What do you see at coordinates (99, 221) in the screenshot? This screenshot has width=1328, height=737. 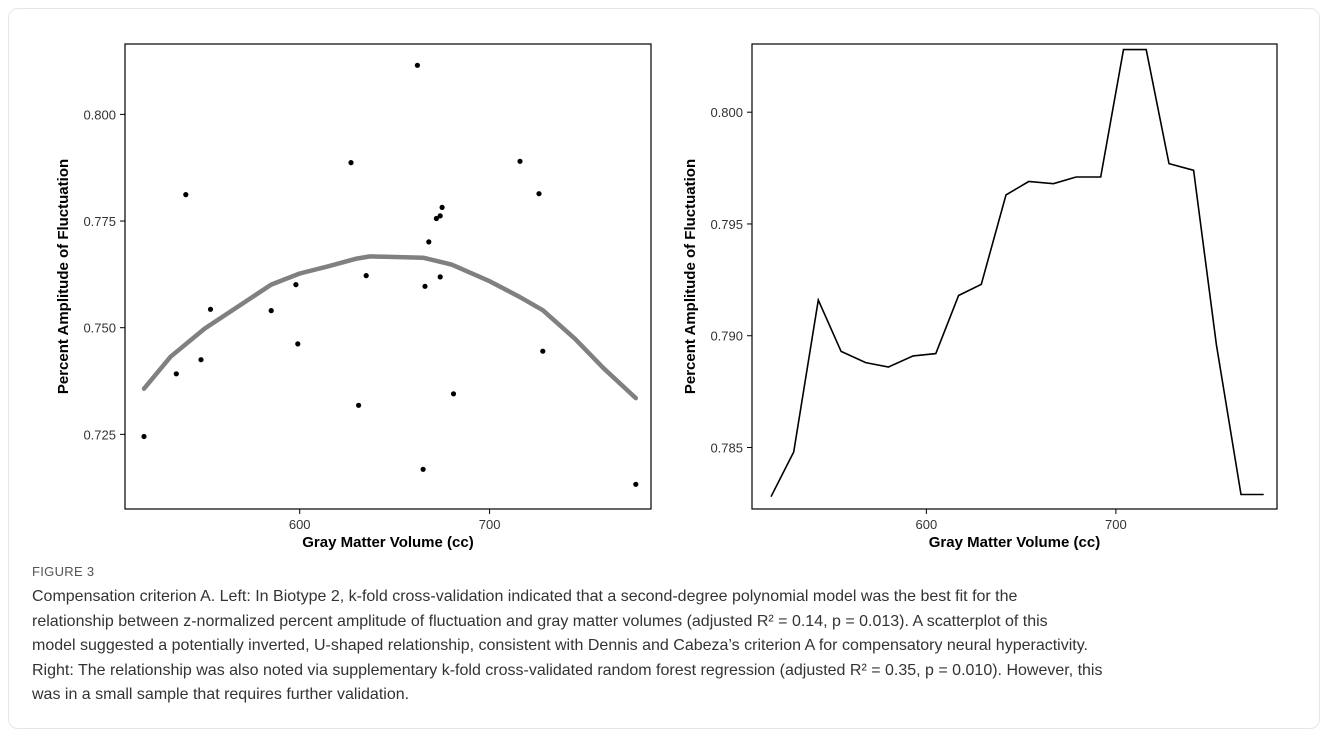 I see `y-tick-label: 0.775` at bounding box center [99, 221].